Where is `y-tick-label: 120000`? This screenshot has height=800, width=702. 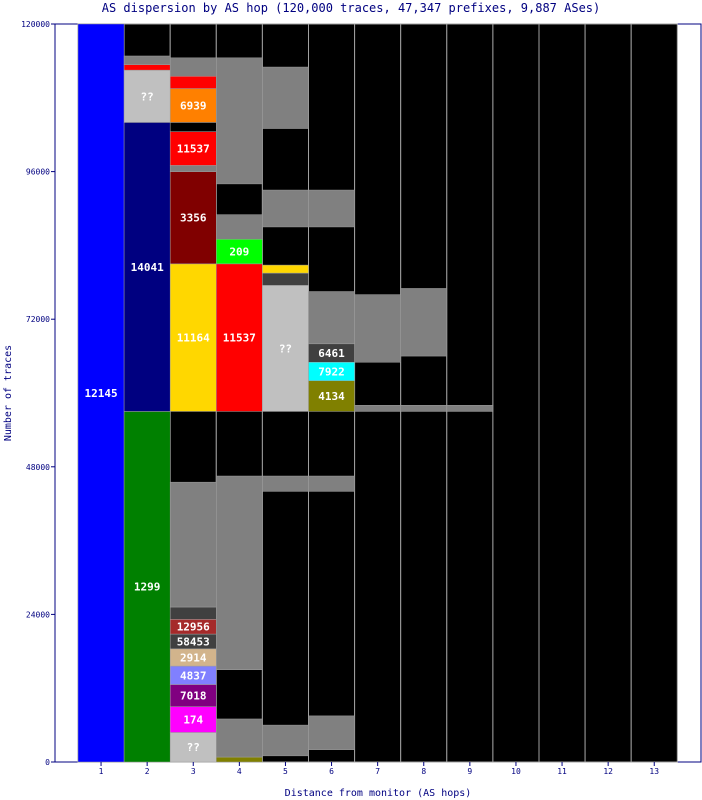 y-tick-label: 120000 is located at coordinates (35, 24).